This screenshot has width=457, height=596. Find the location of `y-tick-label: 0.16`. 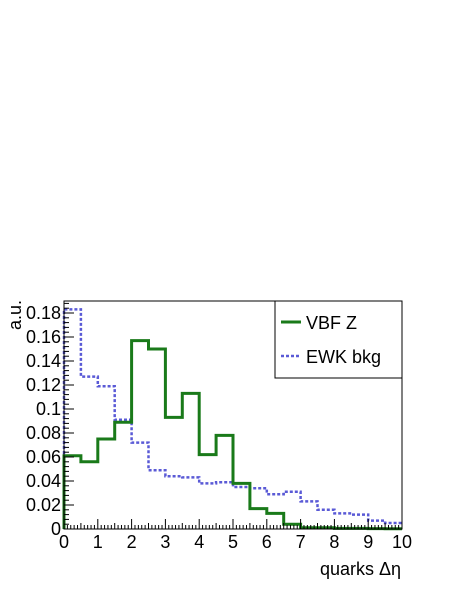

y-tick-label: 0.16 is located at coordinates (43, 337).